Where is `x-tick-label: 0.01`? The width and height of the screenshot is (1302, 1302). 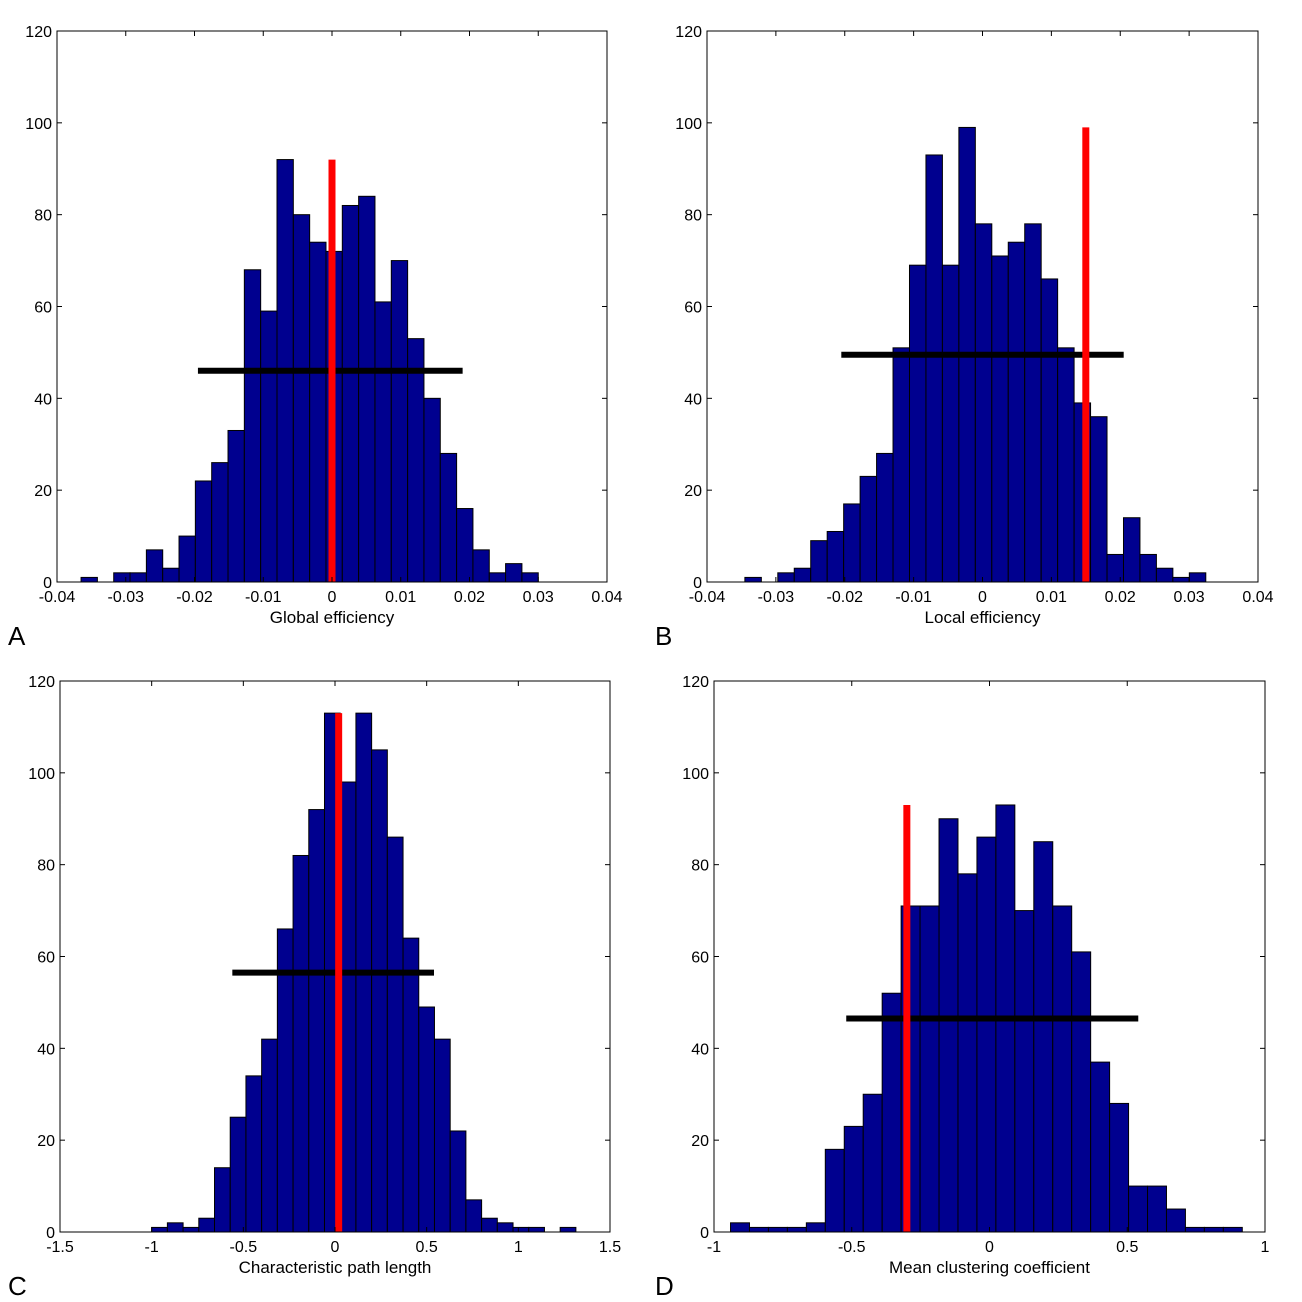
x-tick-label: 0.01 is located at coordinates (1051, 597).